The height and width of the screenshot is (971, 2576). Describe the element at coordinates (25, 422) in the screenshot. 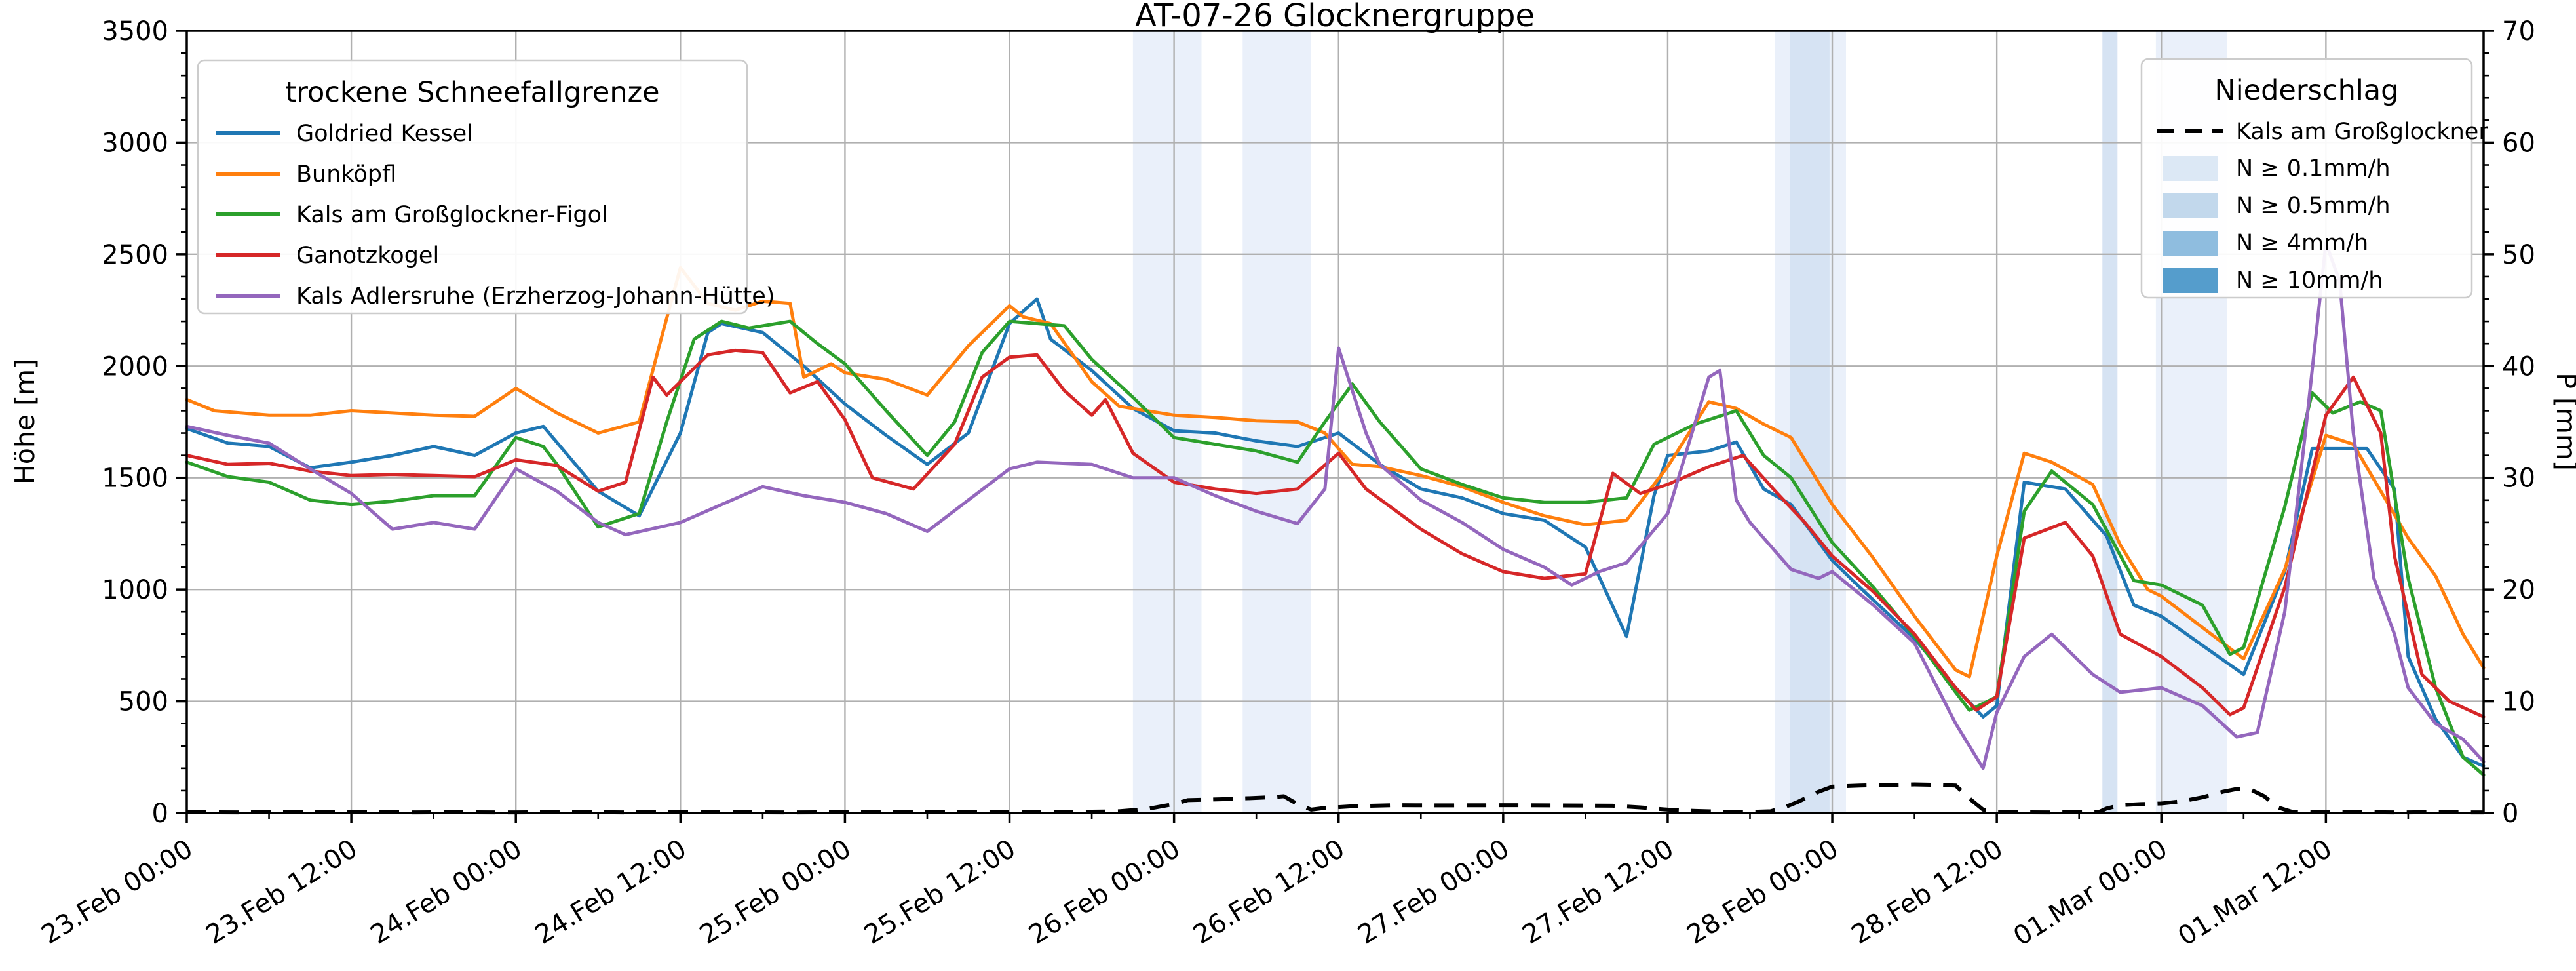

I see `y-left-axis-label: Höhe [m]` at that location.